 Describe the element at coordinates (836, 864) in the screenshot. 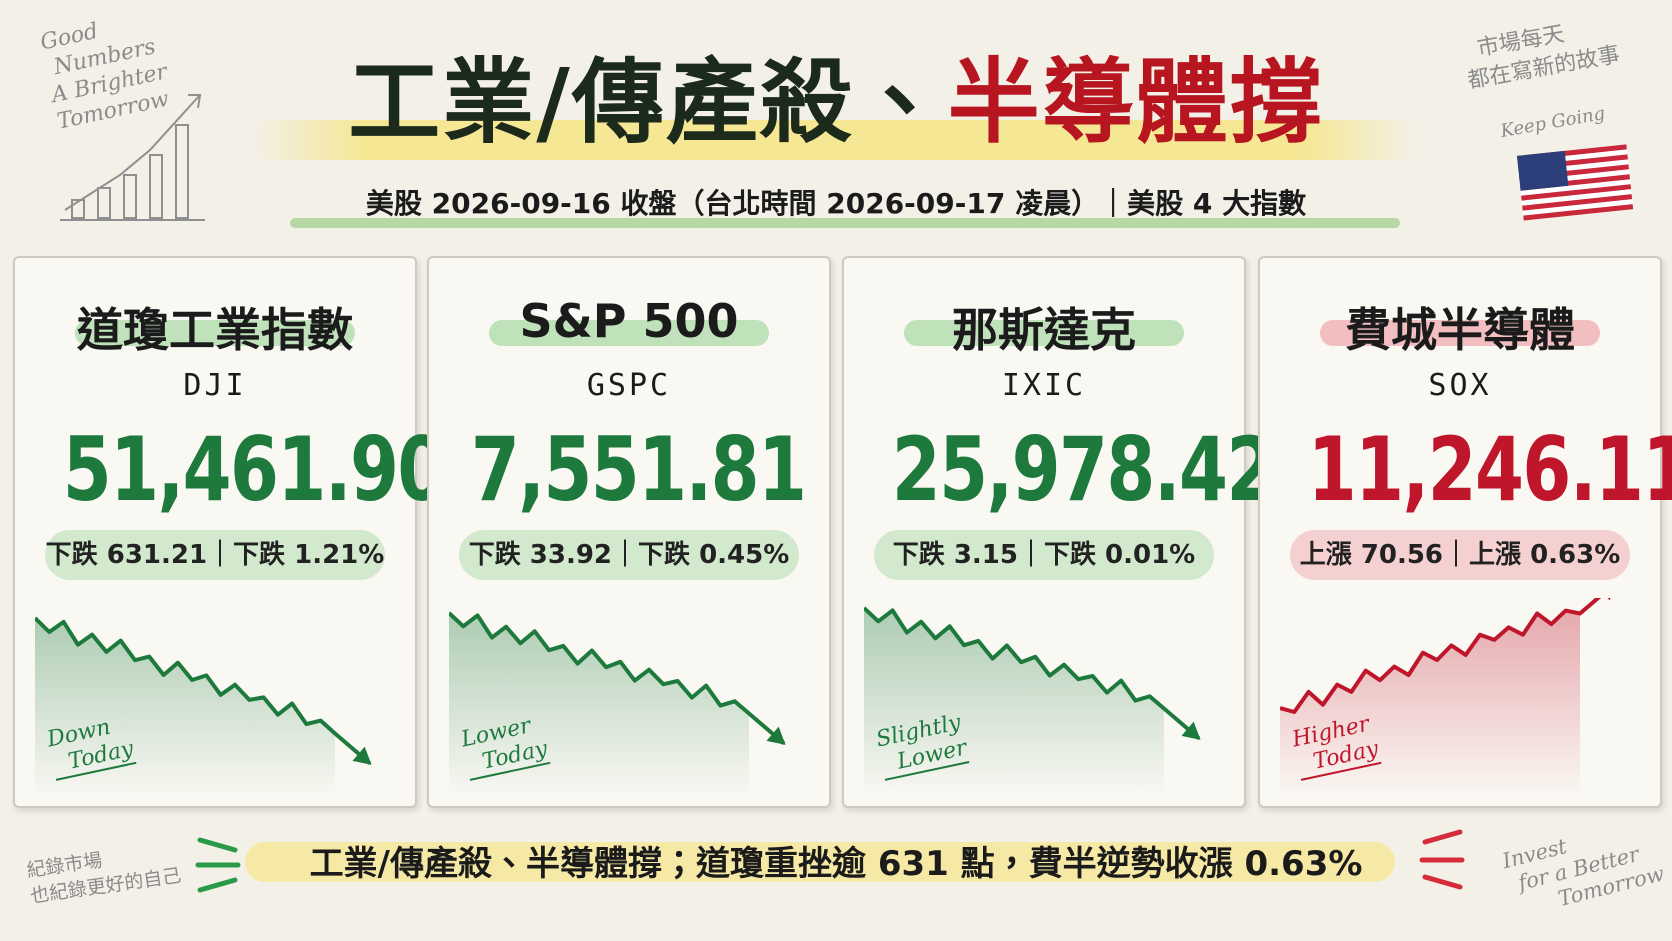

I see `footer: 工業/傳產殺、半導體撐；道瓊重挫逾 631 點，費半逆勢收漲 0.63%` at that location.